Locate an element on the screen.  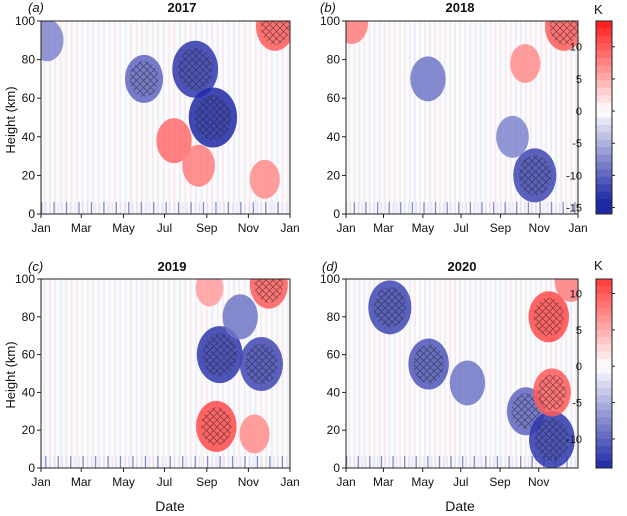
plot-area is located at coordinates (165, 373).